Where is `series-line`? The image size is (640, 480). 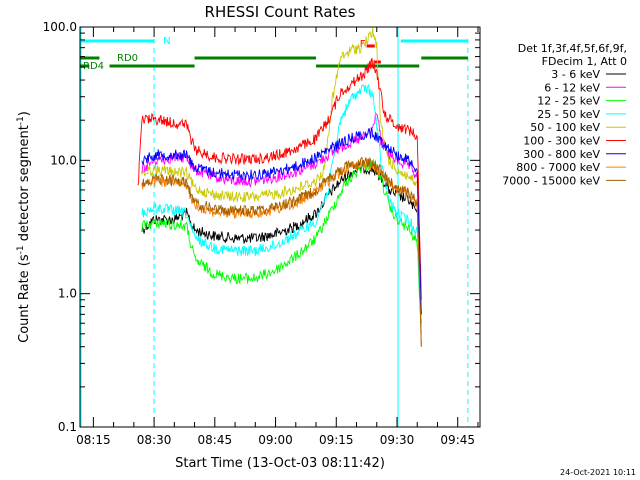
series-line is located at coordinates (281, 242).